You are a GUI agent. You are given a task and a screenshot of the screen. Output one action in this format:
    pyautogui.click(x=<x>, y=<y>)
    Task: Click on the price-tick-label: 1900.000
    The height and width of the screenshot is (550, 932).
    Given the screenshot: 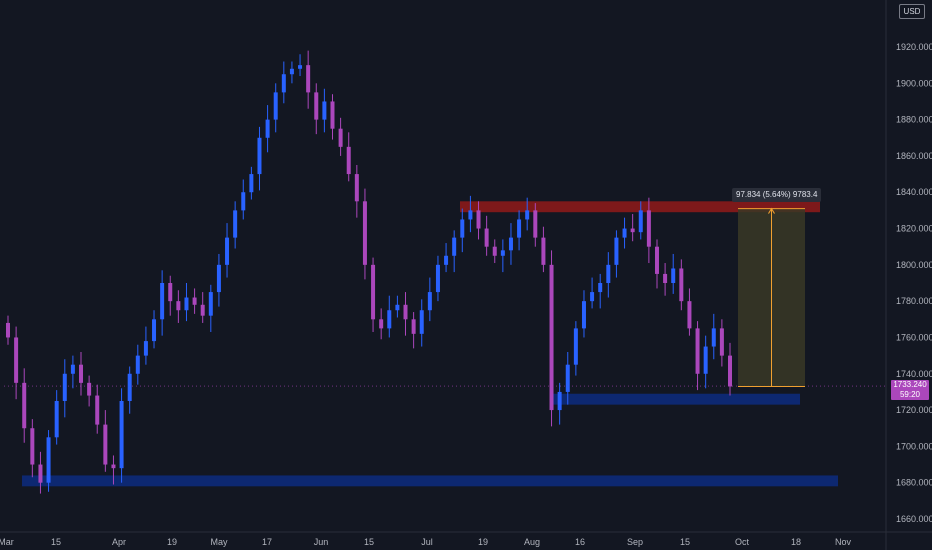 What is the action you would take?
    pyautogui.click(x=914, y=83)
    